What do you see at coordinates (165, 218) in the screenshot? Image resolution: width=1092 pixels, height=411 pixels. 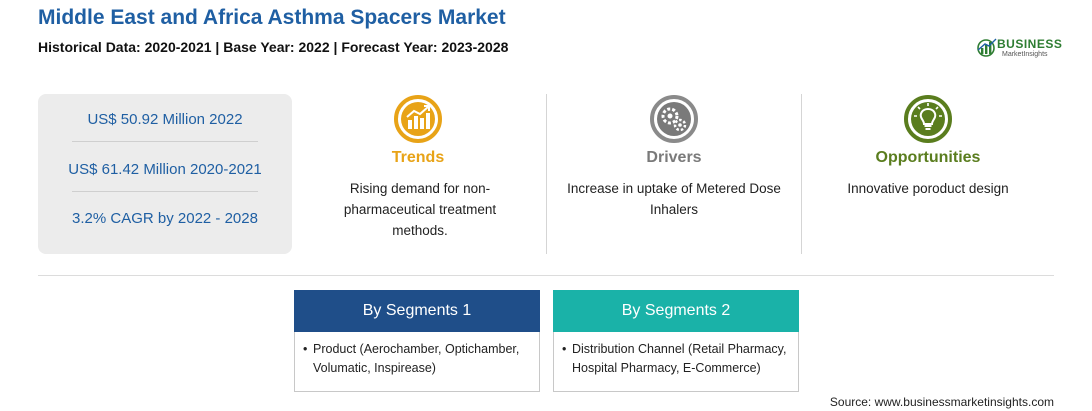 I see `stat-cagr: 3.2% CAGR by 2022 - 2028` at bounding box center [165, 218].